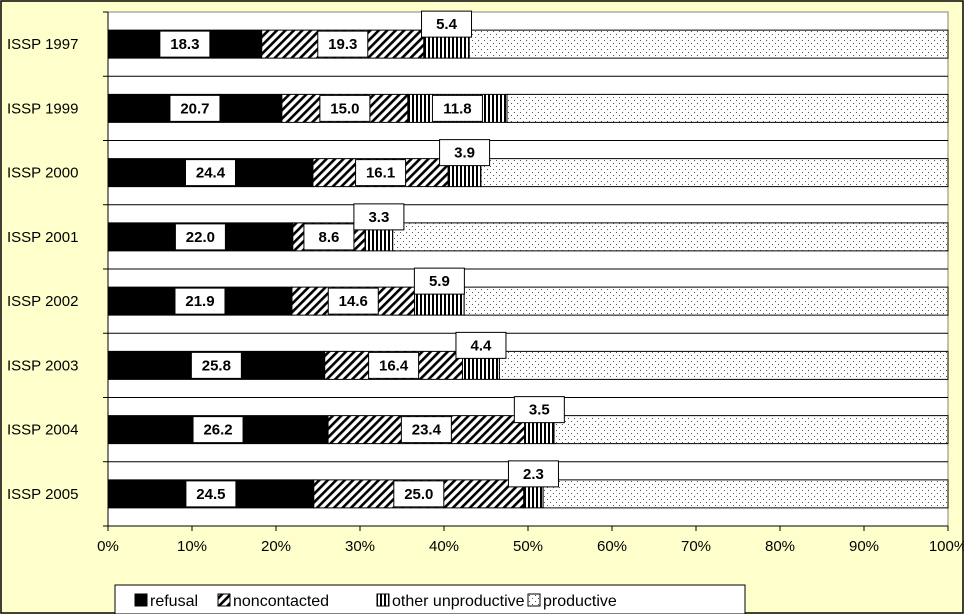  I want to click on data-label: 14.6, so click(353, 301).